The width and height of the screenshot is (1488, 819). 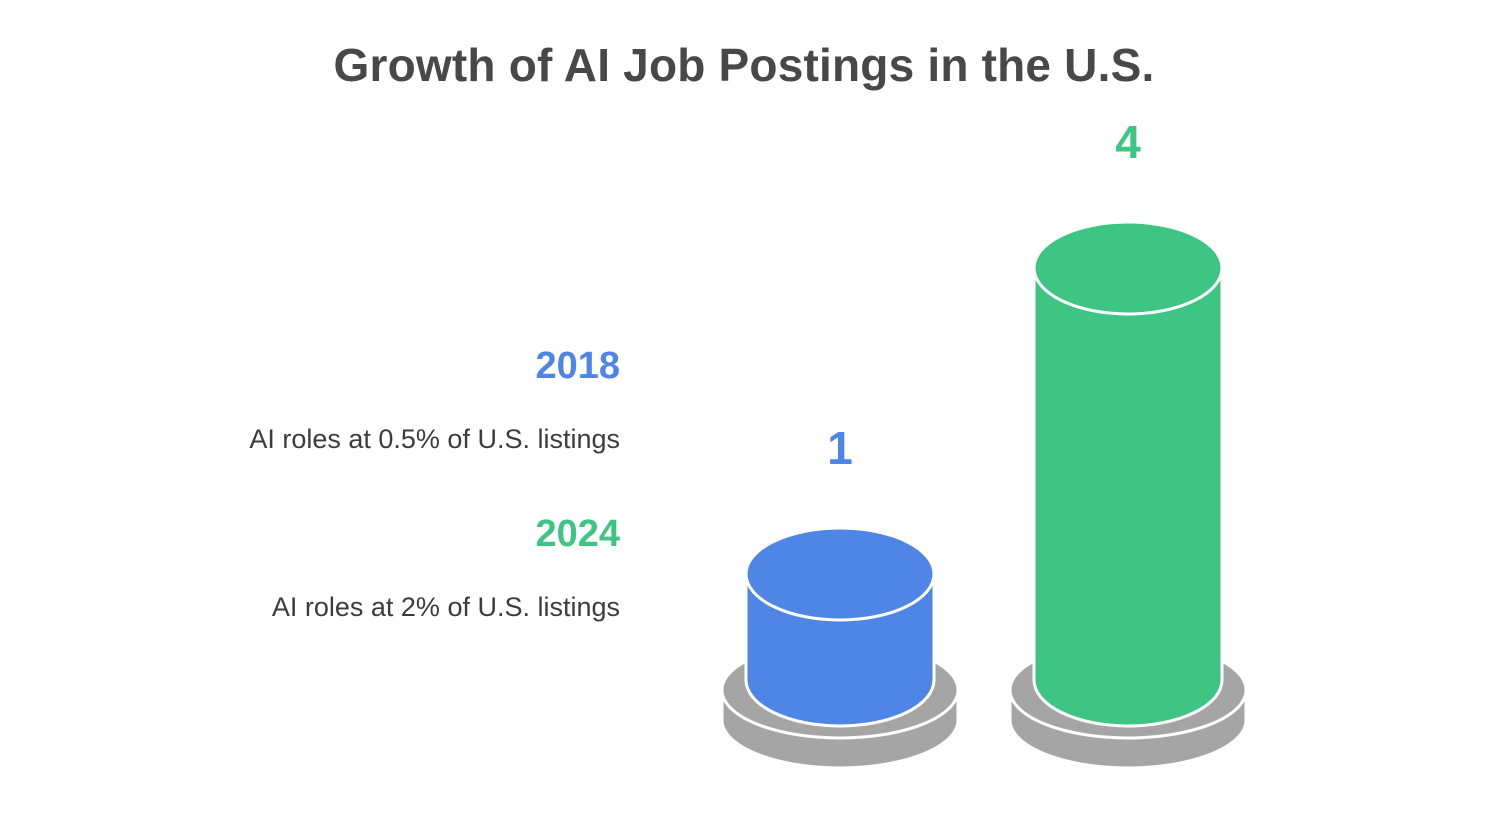 What do you see at coordinates (1128, 497) in the screenshot?
I see `bar-2024` at bounding box center [1128, 497].